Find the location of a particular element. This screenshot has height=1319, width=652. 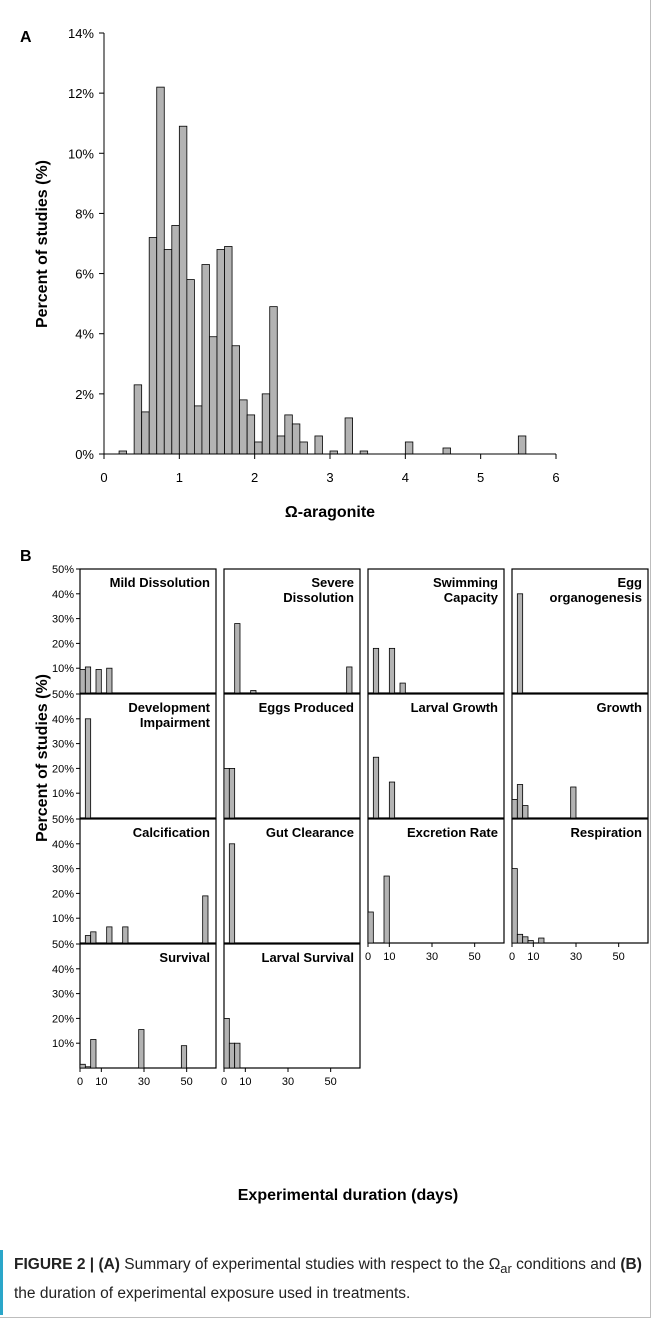

panel-a-y-tick-label: 2% is located at coordinates (84, 394).